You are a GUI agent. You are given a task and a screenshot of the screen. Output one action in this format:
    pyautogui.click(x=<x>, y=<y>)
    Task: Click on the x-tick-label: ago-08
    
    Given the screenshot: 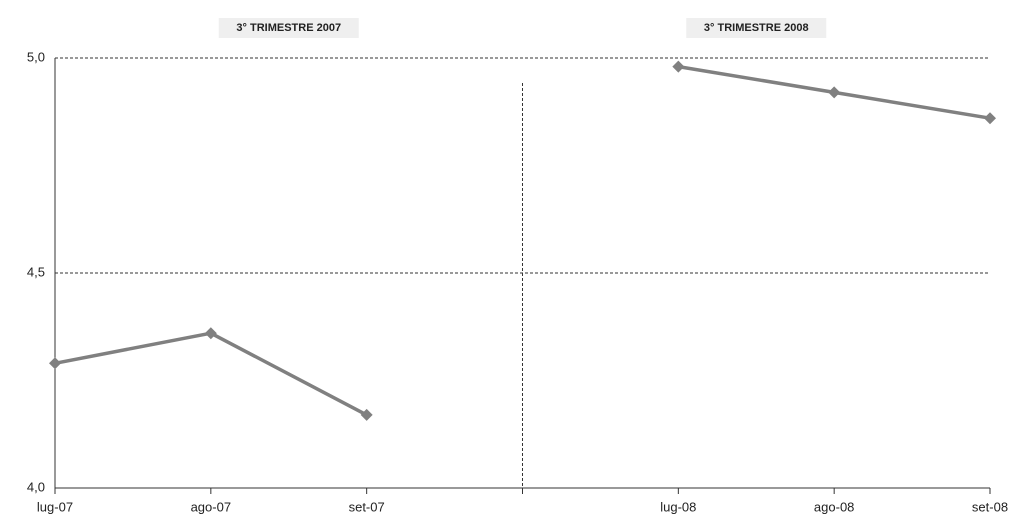 What is the action you would take?
    pyautogui.click(x=834, y=506)
    